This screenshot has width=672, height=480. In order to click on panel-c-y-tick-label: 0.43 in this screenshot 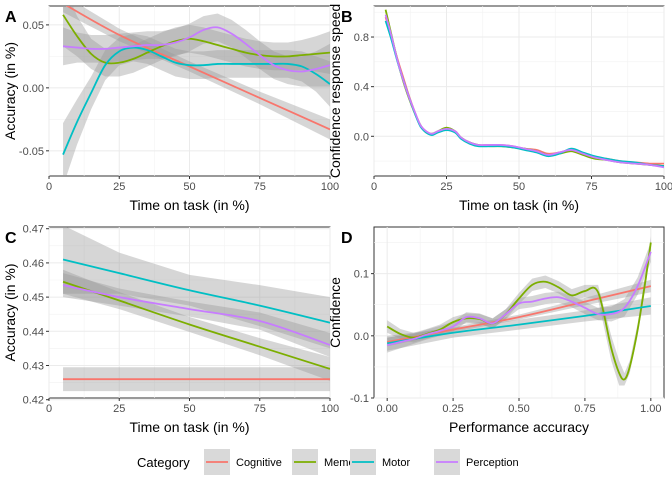, I will do `click(33, 367)`.